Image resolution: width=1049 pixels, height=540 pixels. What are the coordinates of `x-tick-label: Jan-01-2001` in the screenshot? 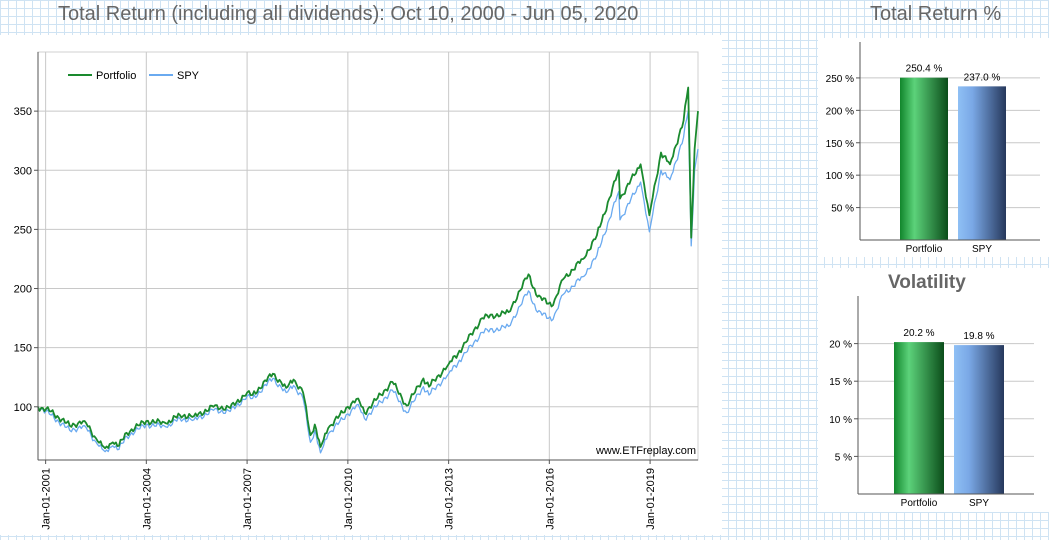 It's located at (47, 499).